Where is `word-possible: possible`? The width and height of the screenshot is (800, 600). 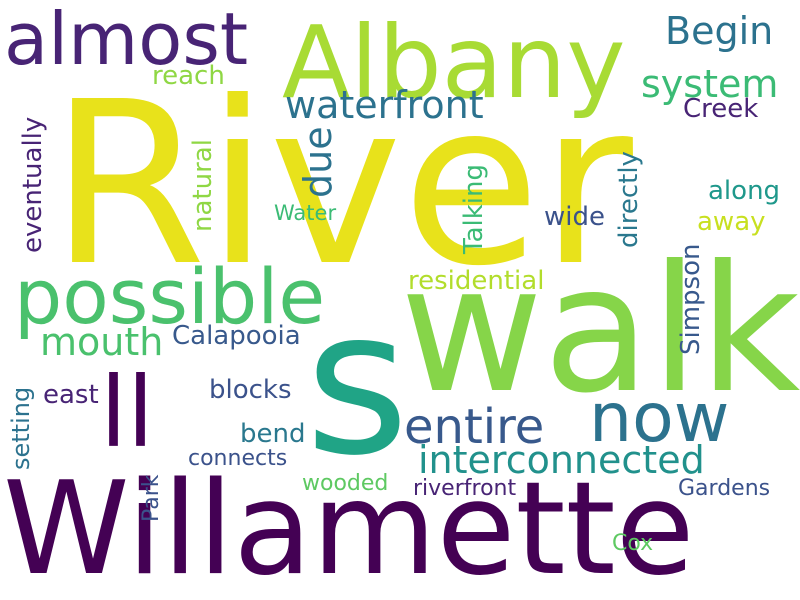
word-possible: possible is located at coordinates (169, 296).